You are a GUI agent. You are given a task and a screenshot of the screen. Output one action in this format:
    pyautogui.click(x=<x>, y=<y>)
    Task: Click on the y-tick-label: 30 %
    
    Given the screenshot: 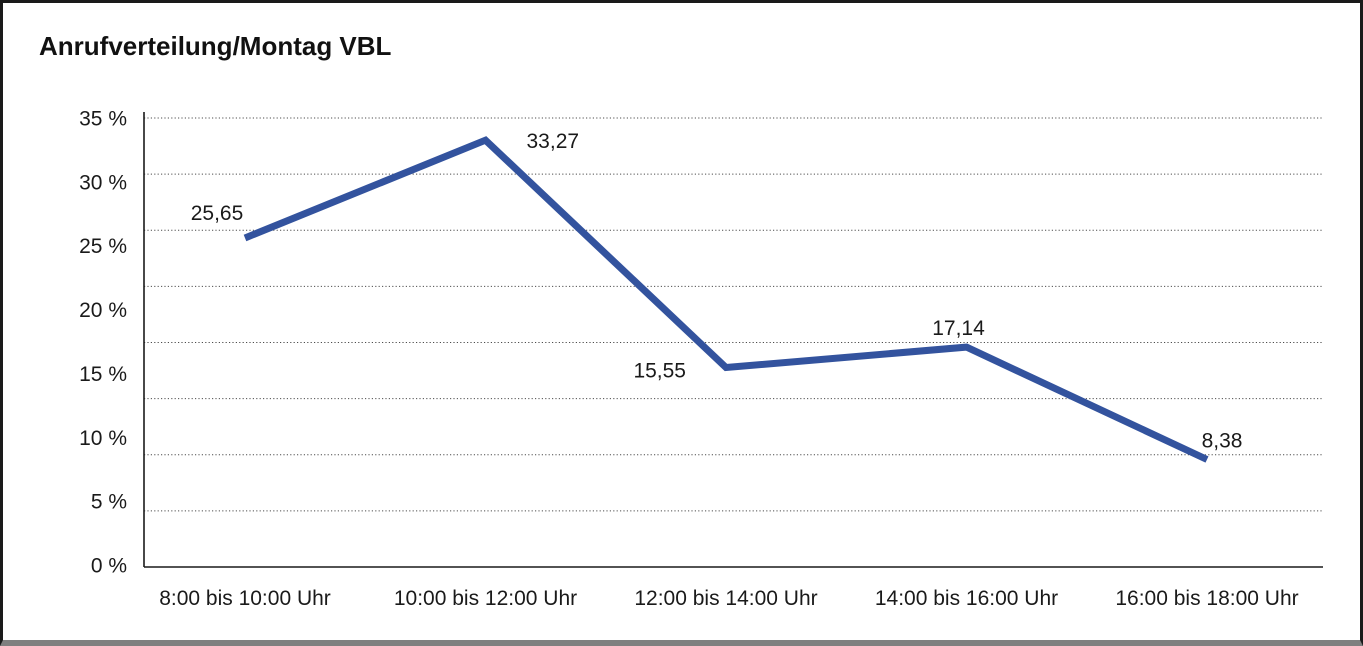 What is the action you would take?
    pyautogui.click(x=103, y=182)
    